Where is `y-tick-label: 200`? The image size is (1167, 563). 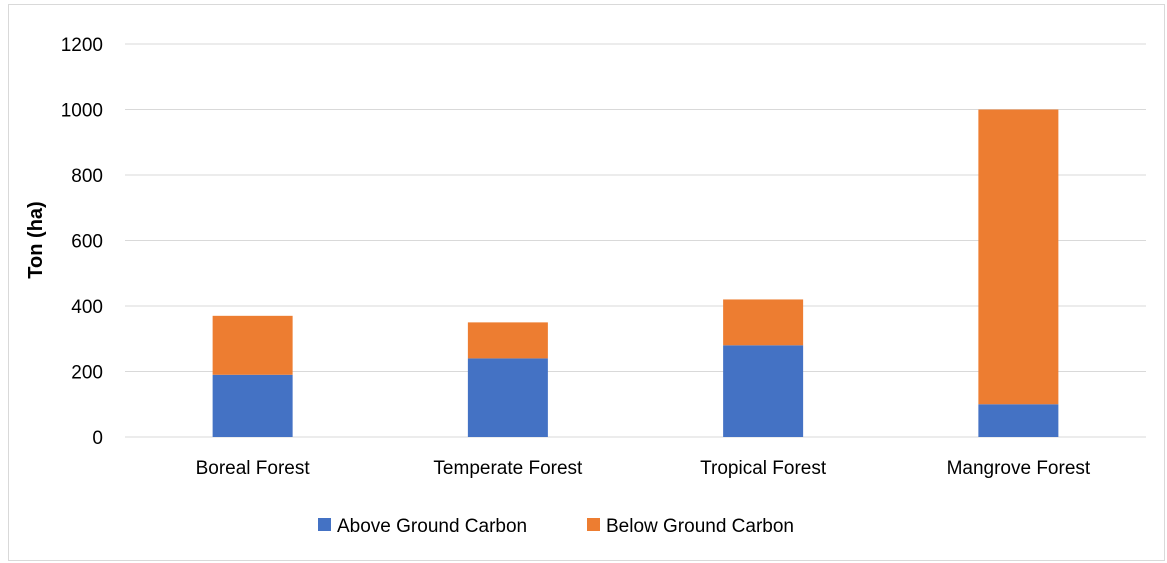 y-tick-label: 200 is located at coordinates (87, 373).